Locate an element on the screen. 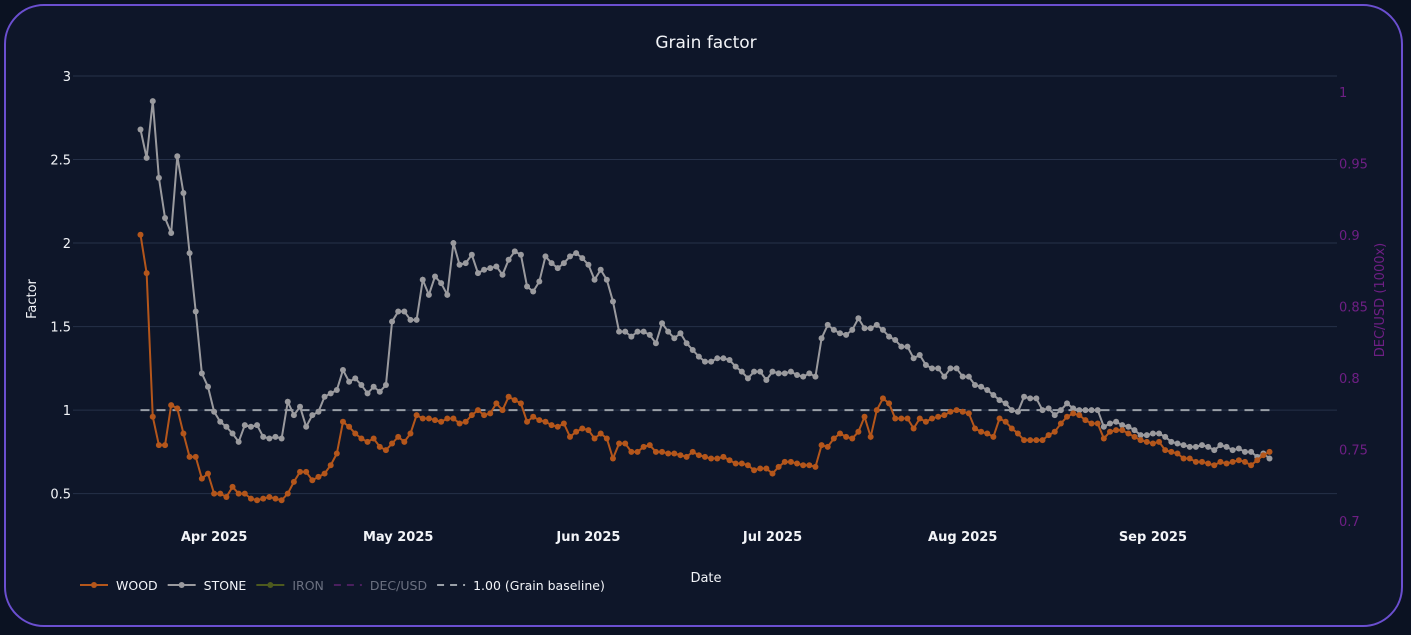 Image resolution: width=1411 pixels, height=635 pixels. legend-item-wood: WOOD is located at coordinates (119, 585).